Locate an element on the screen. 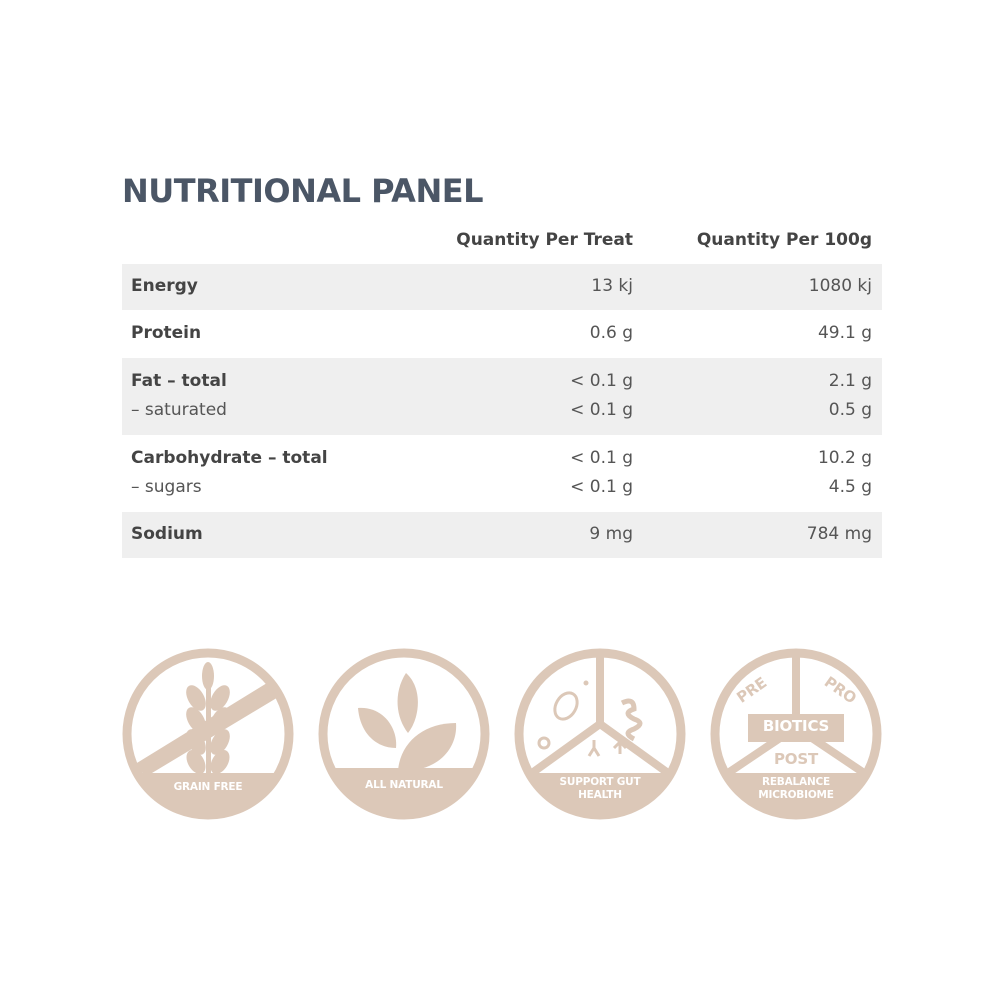 This screenshot has height=1000, width=1000. column-header-per-treat: Quantity Per Treat is located at coordinates (544, 240).